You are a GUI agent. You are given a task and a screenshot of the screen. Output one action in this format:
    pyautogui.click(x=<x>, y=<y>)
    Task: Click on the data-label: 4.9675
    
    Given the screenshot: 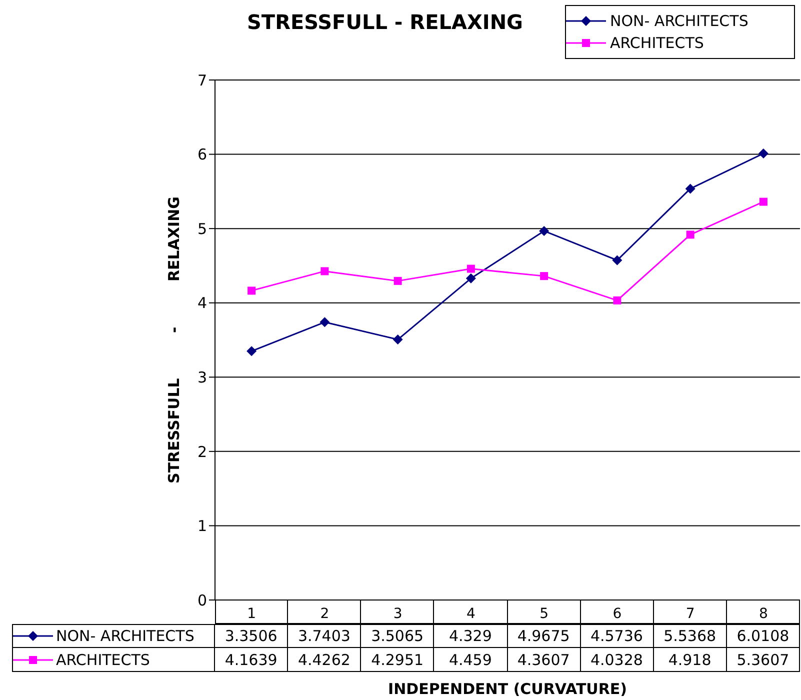 What is the action you would take?
    pyautogui.click(x=544, y=636)
    